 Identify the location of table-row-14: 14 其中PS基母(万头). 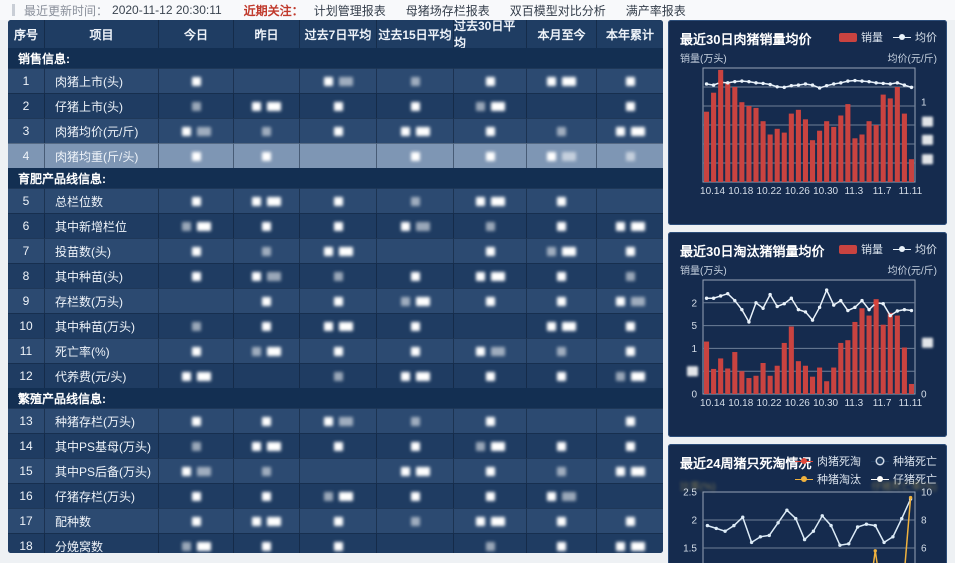
(335, 445).